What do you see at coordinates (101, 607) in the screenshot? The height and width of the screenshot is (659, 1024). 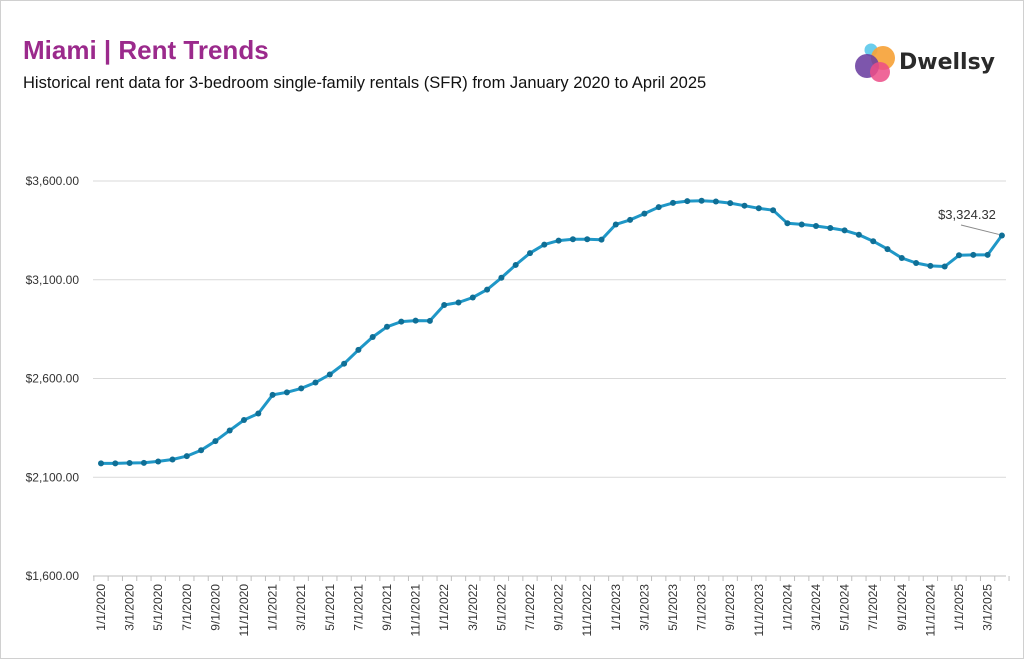 I see `x-tick-label: 1/1/2020` at bounding box center [101, 607].